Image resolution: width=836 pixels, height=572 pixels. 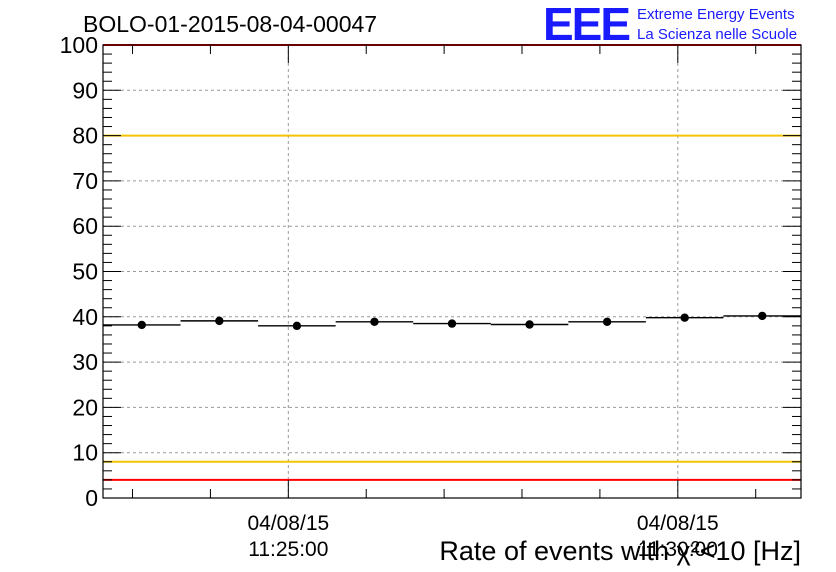 What do you see at coordinates (85, 181) in the screenshot?
I see `y-tick-label: 70` at bounding box center [85, 181].